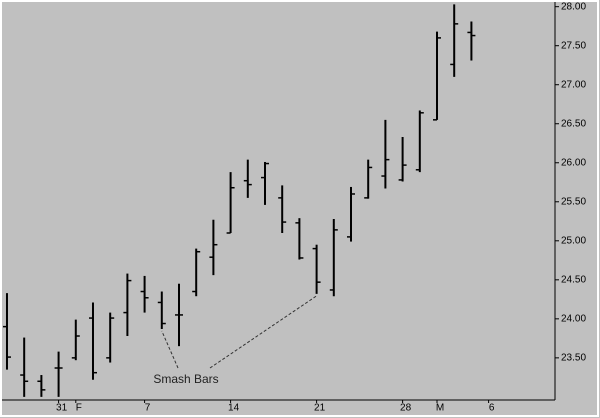  I want to click on y-tick-label: 24.00, so click(573, 318).